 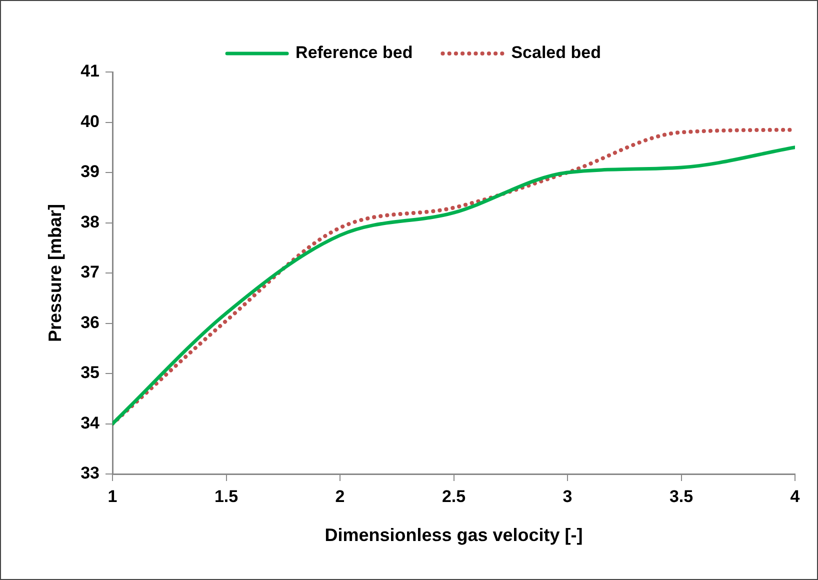 What do you see at coordinates (354, 52) in the screenshot?
I see `legend-label: Reference bed` at bounding box center [354, 52].